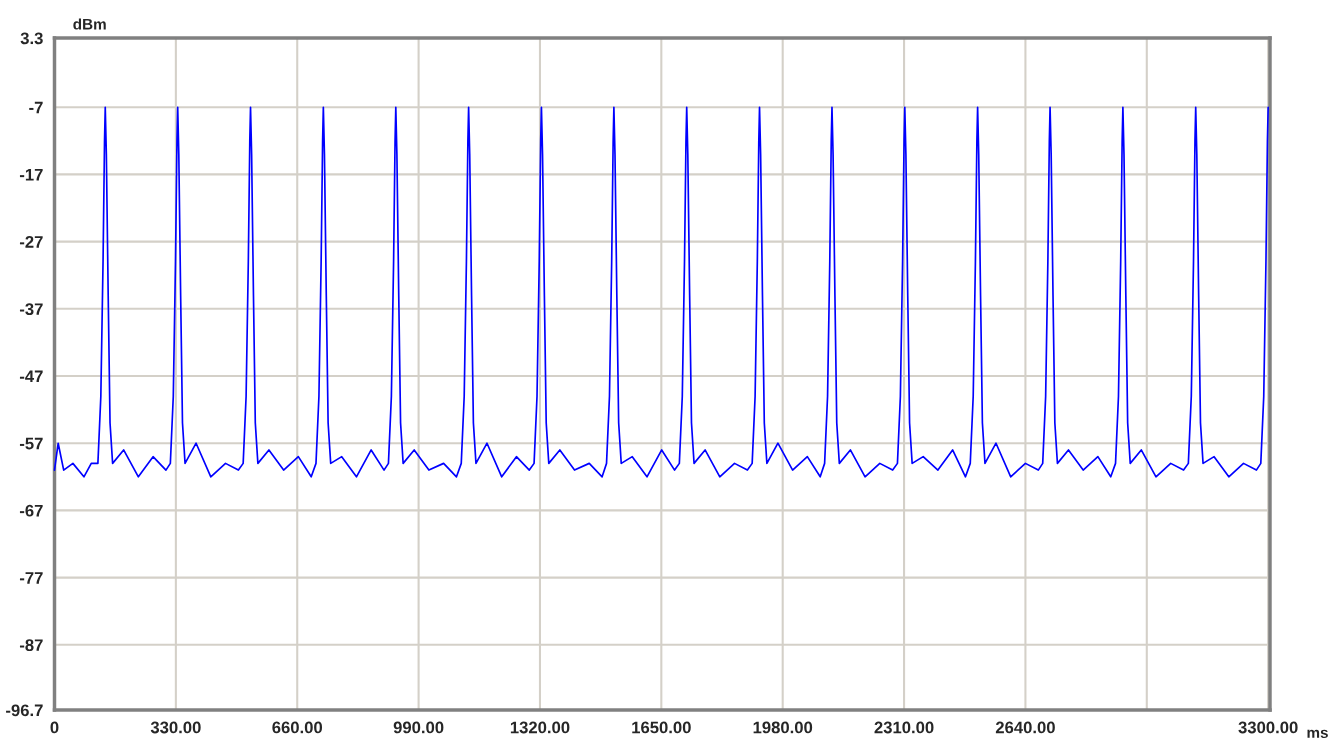 The height and width of the screenshot is (739, 1343). Describe the element at coordinates (31, 242) in the screenshot. I see `y-tick-label: -27` at that location.